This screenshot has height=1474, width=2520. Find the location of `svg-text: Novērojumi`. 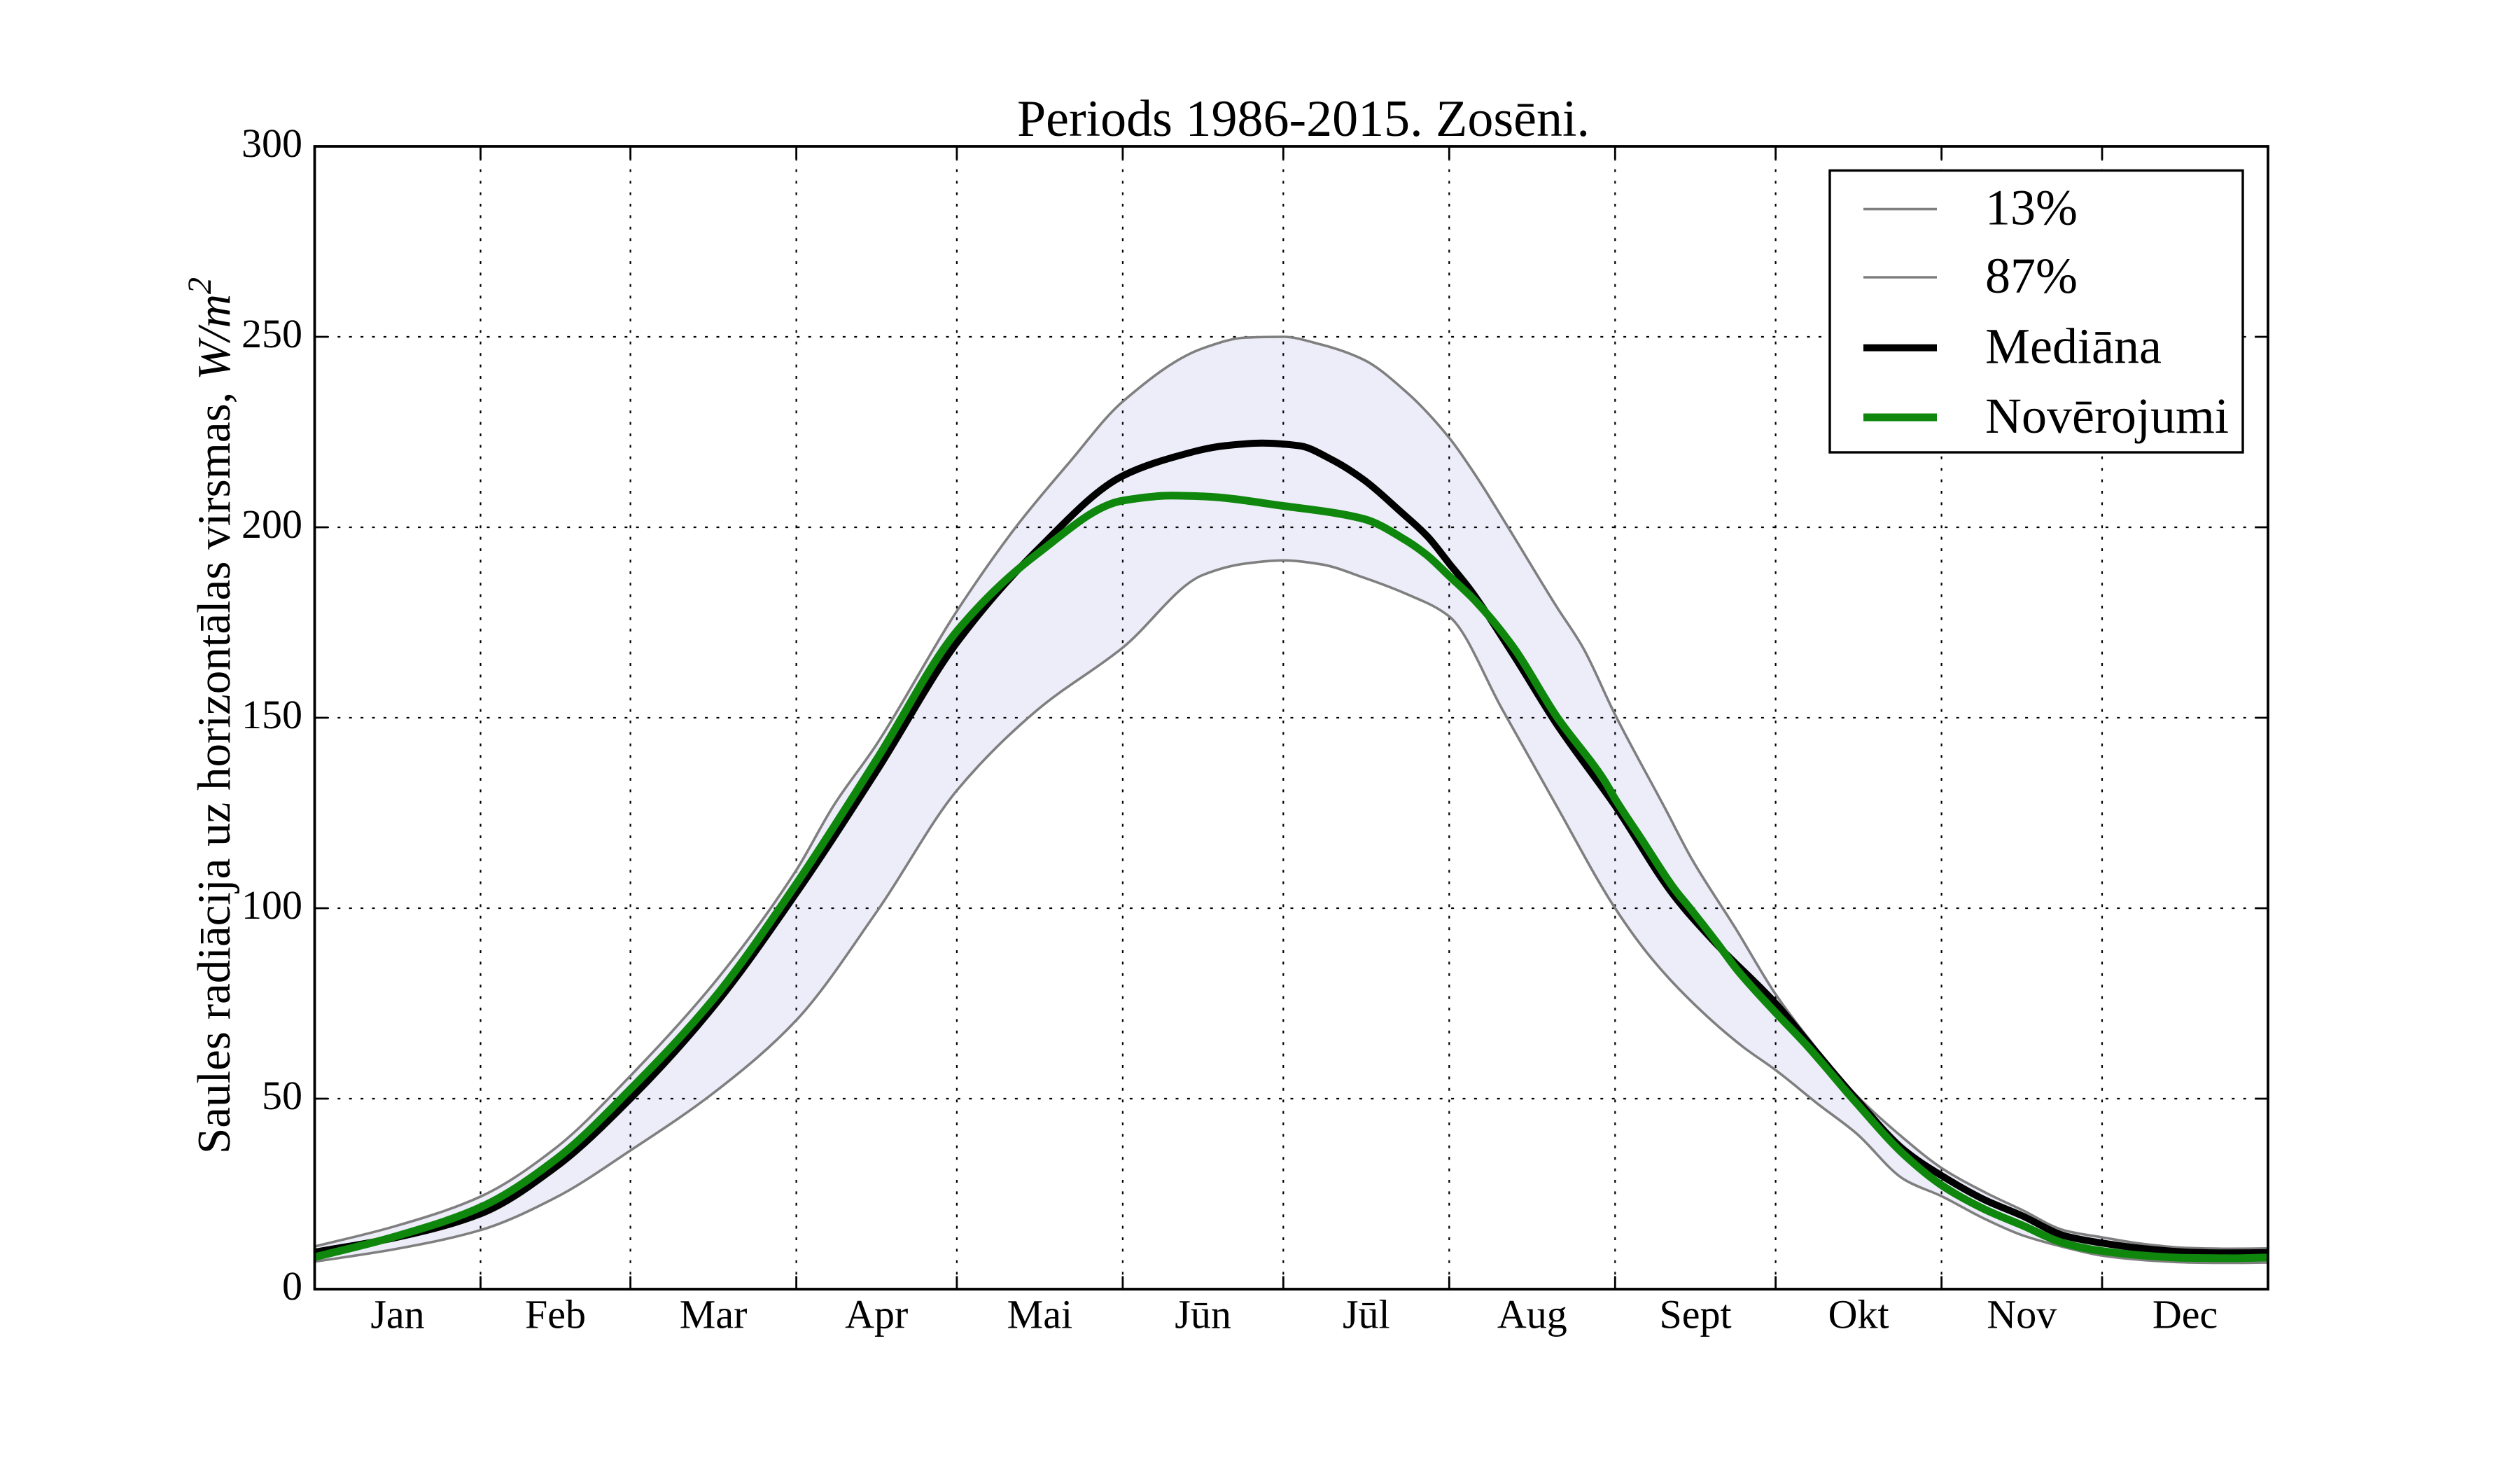

svg-text: Novērojumi is located at coordinates (2107, 416).